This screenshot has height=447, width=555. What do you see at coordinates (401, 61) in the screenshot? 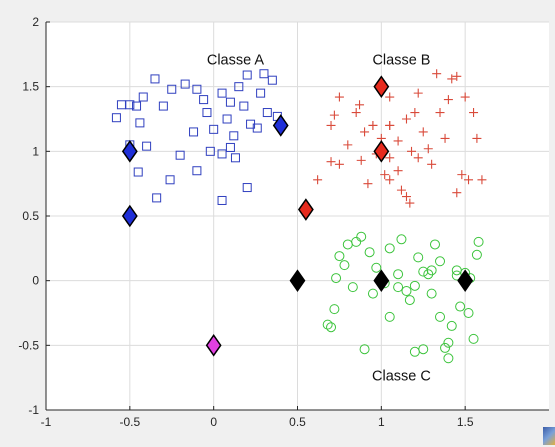
I see `class-label: Classe B` at bounding box center [401, 61].